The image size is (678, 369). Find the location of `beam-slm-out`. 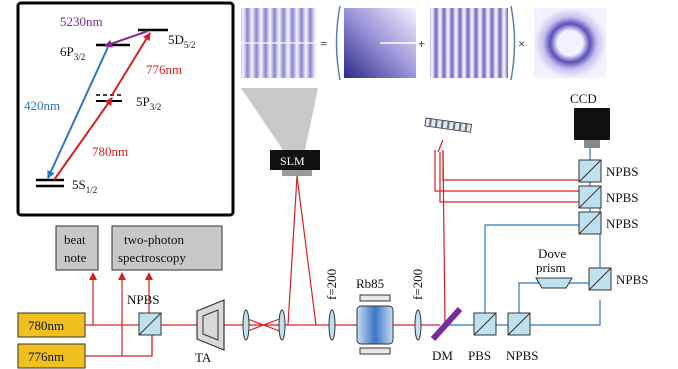

beam-slm-out is located at coordinates (306, 250).